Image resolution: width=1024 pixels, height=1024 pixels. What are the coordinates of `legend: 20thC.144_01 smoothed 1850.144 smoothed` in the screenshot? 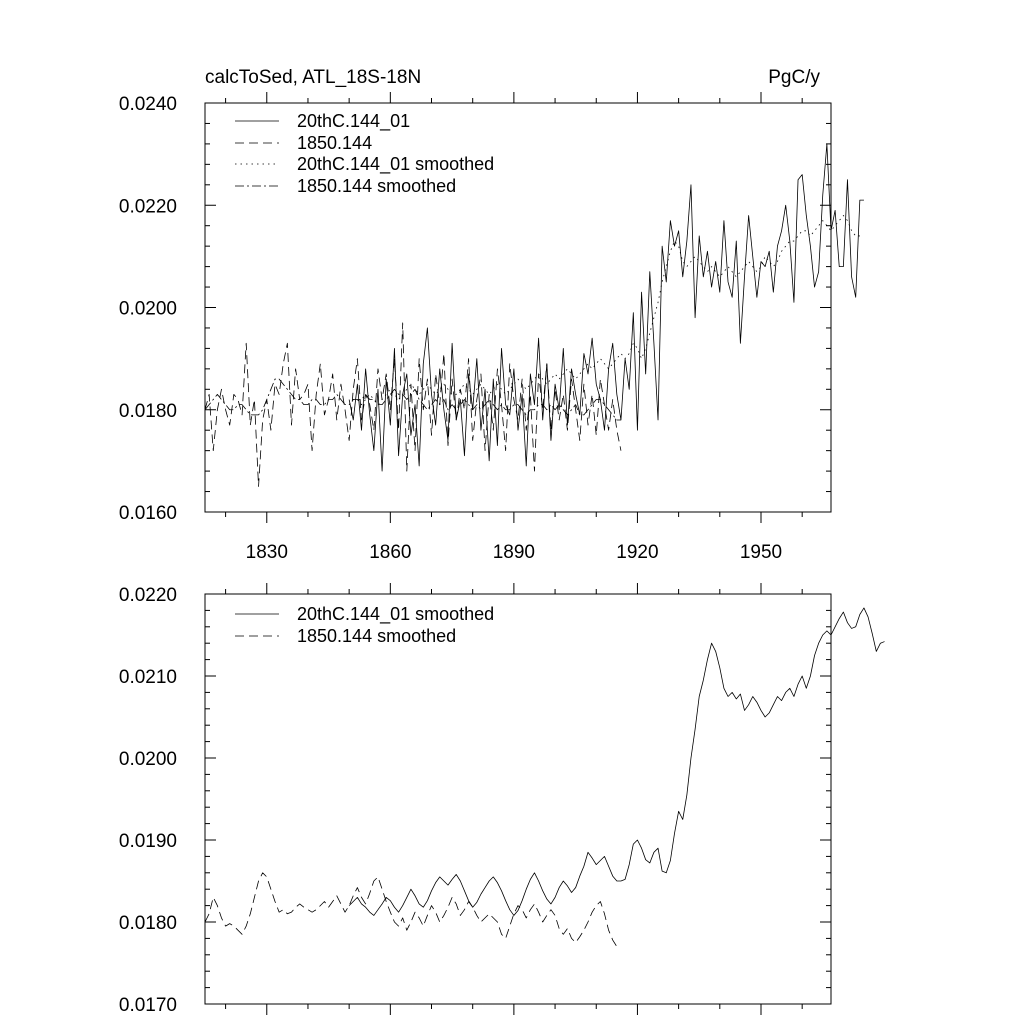 It's located at (364, 625).